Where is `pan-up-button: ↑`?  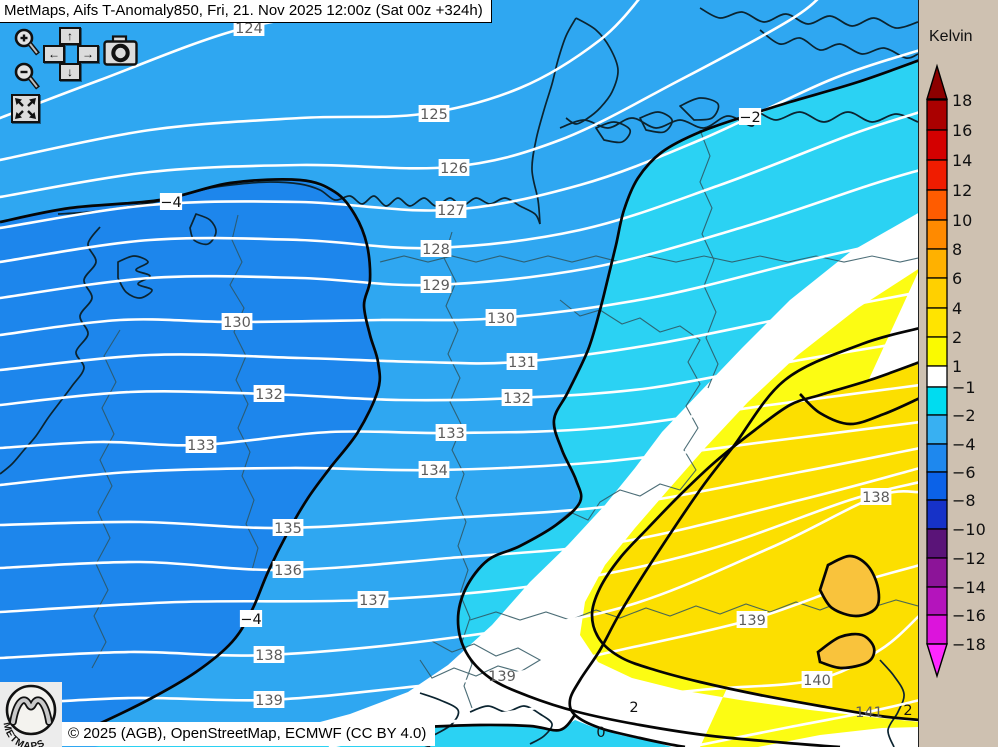
pan-up-button: ↑ is located at coordinates (70, 36).